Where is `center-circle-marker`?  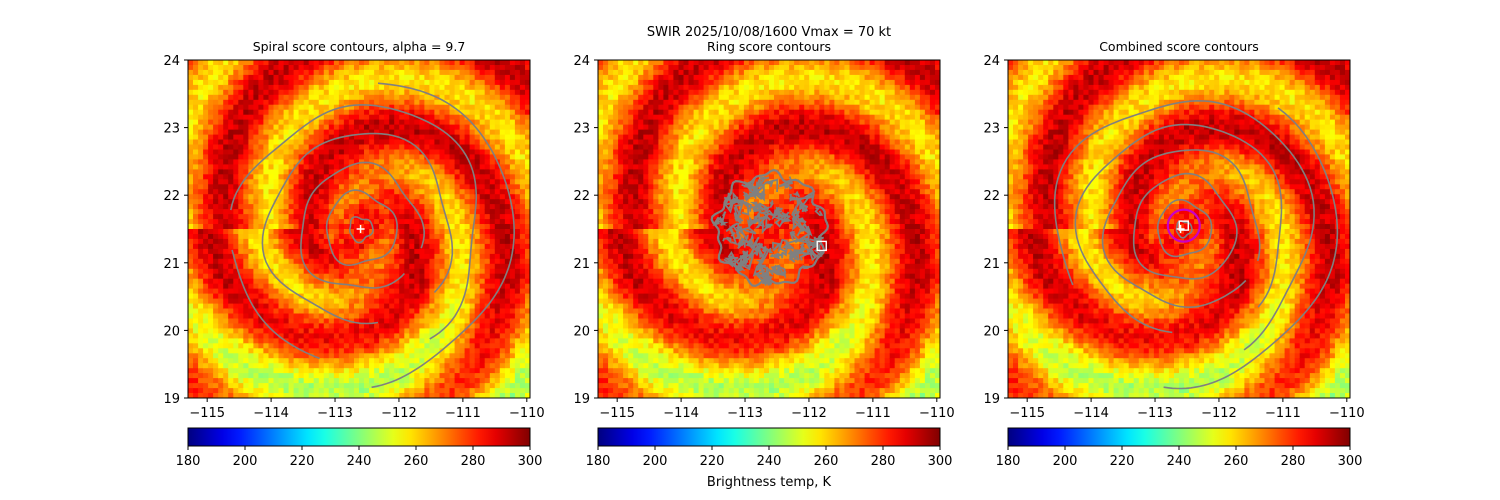 center-circle-marker is located at coordinates (1183, 225).